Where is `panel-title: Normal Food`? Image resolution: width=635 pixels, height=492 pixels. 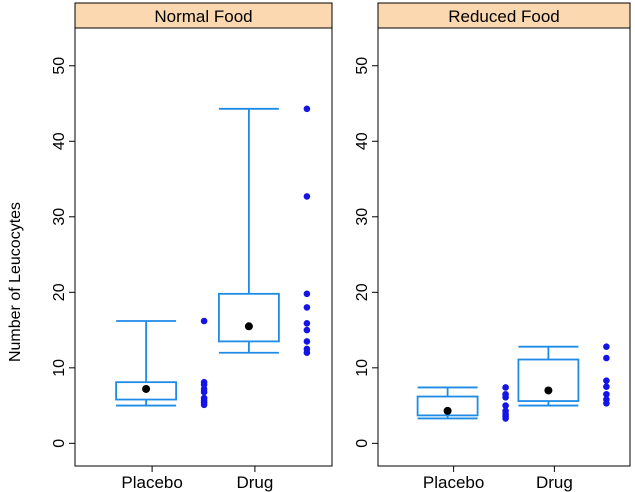
panel-title: Normal Food is located at coordinates (203, 16).